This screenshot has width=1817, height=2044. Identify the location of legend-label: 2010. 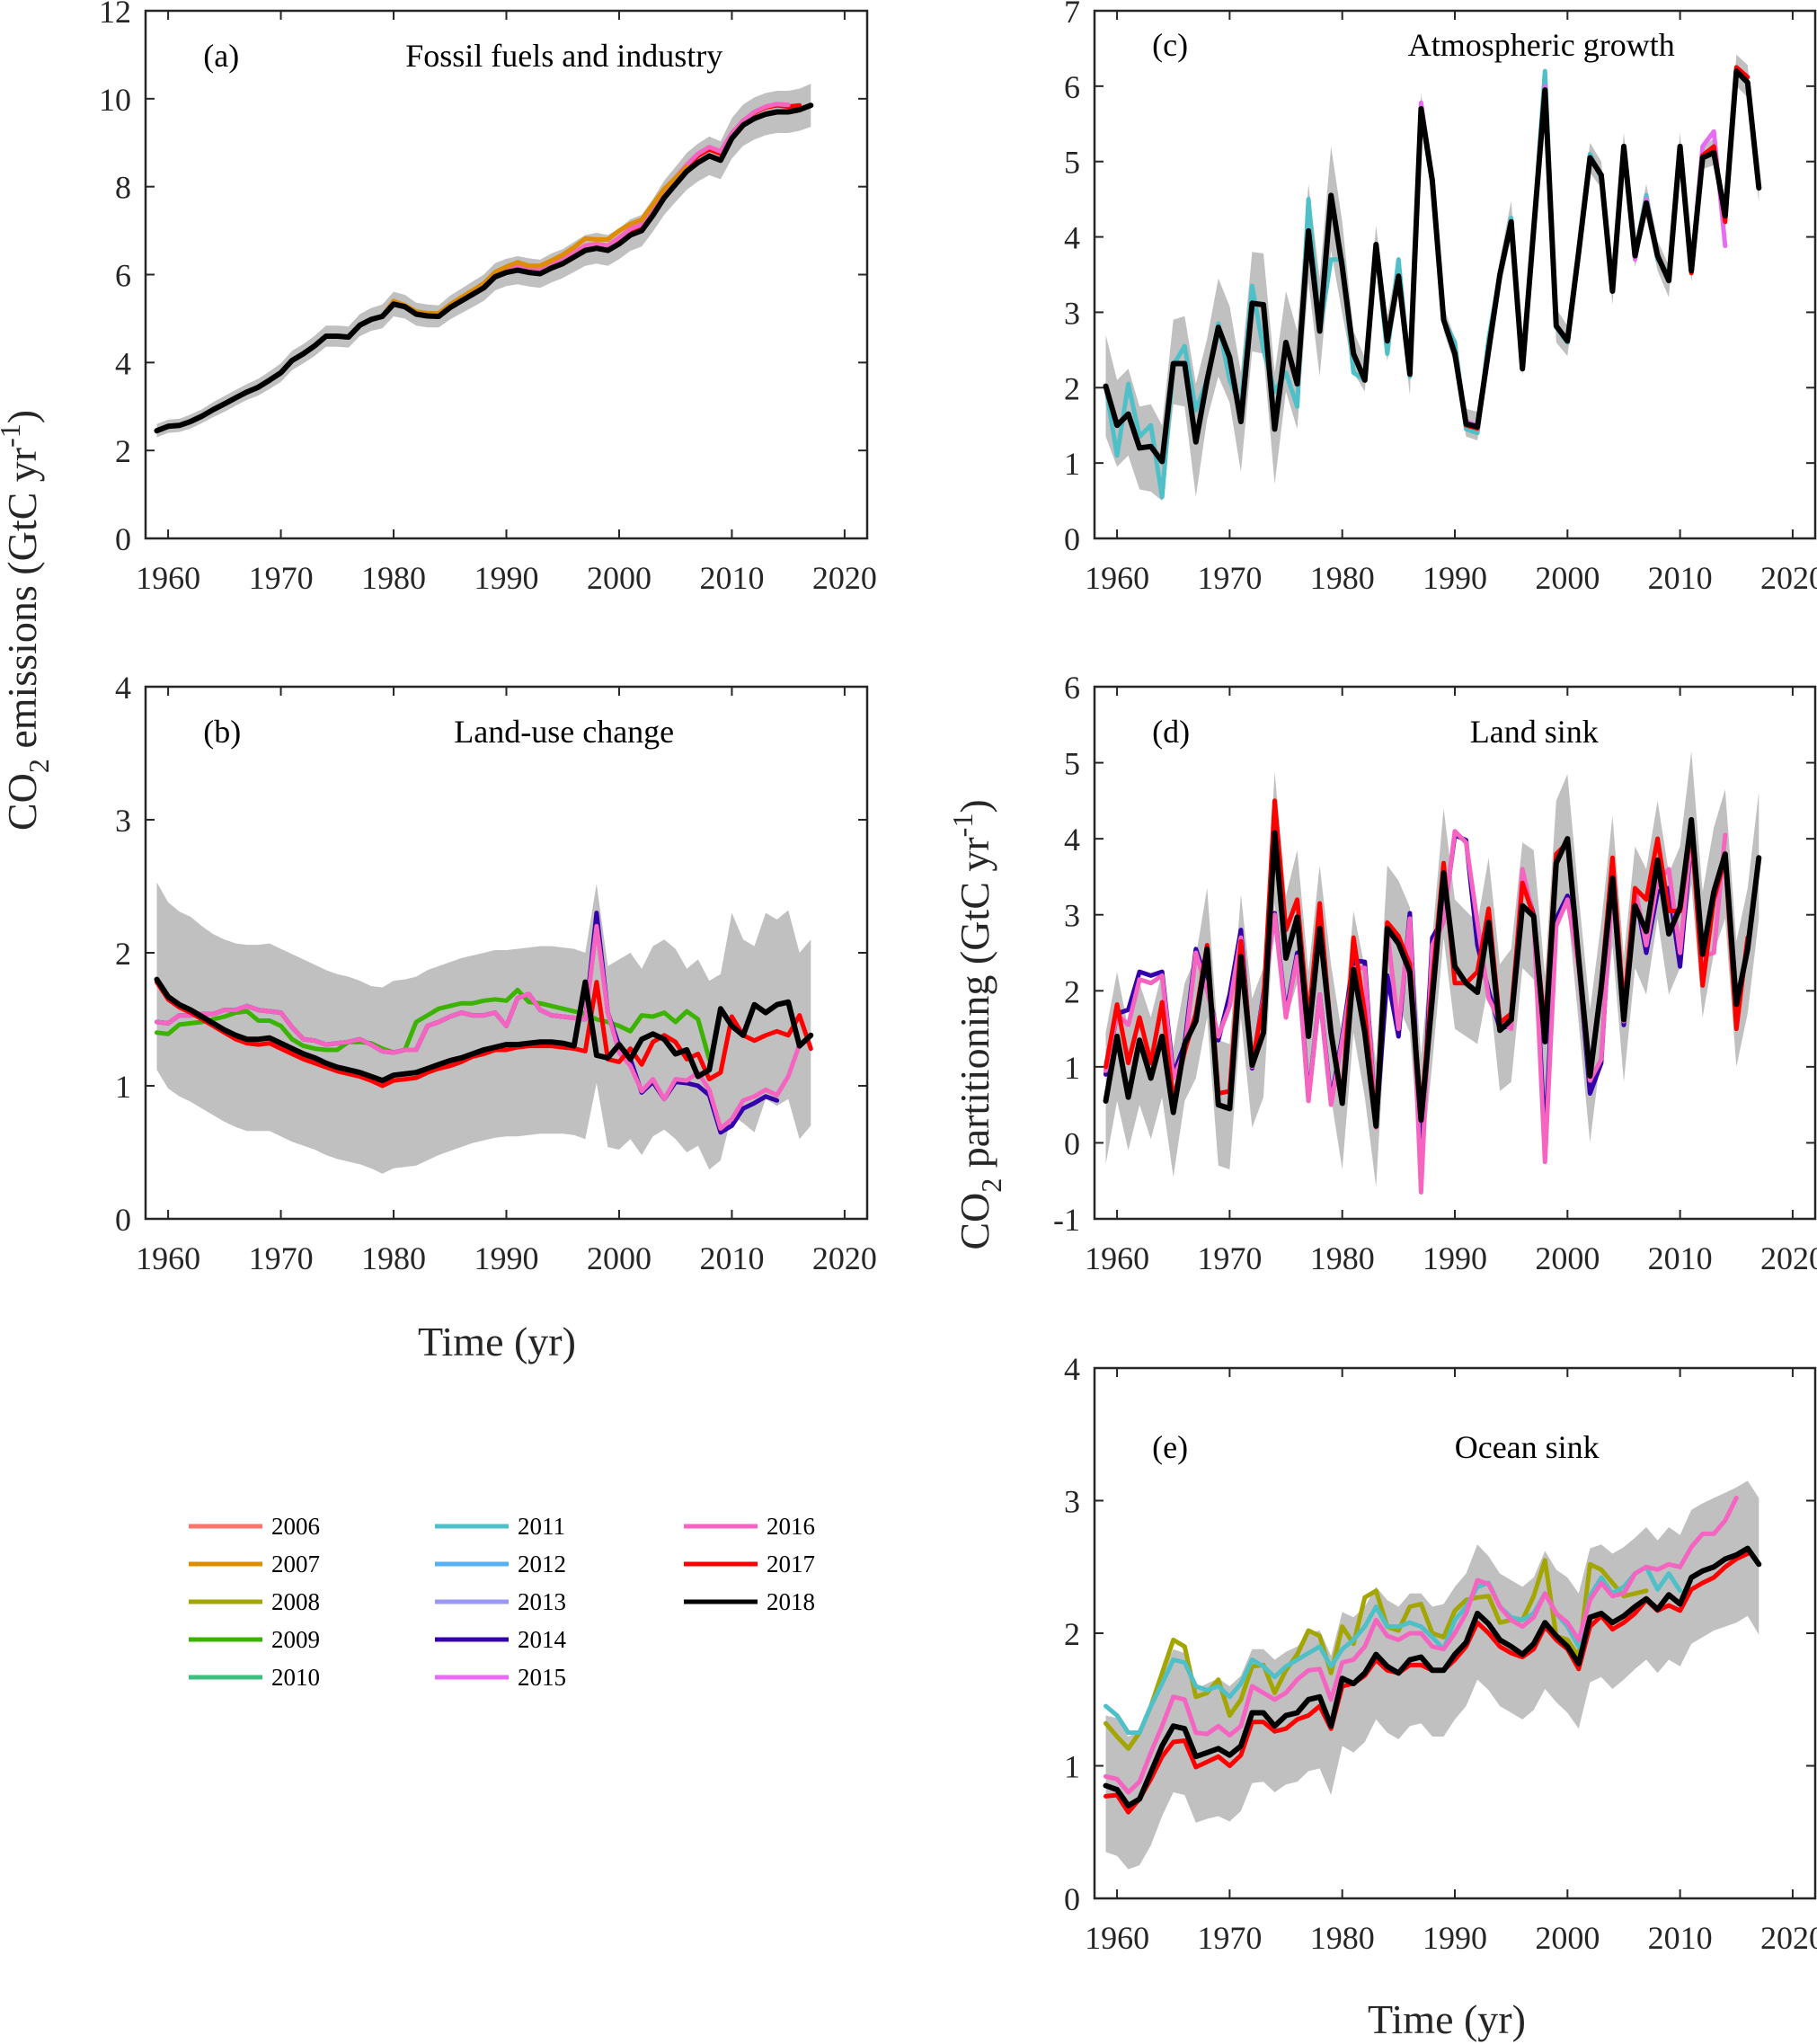
(295, 1677).